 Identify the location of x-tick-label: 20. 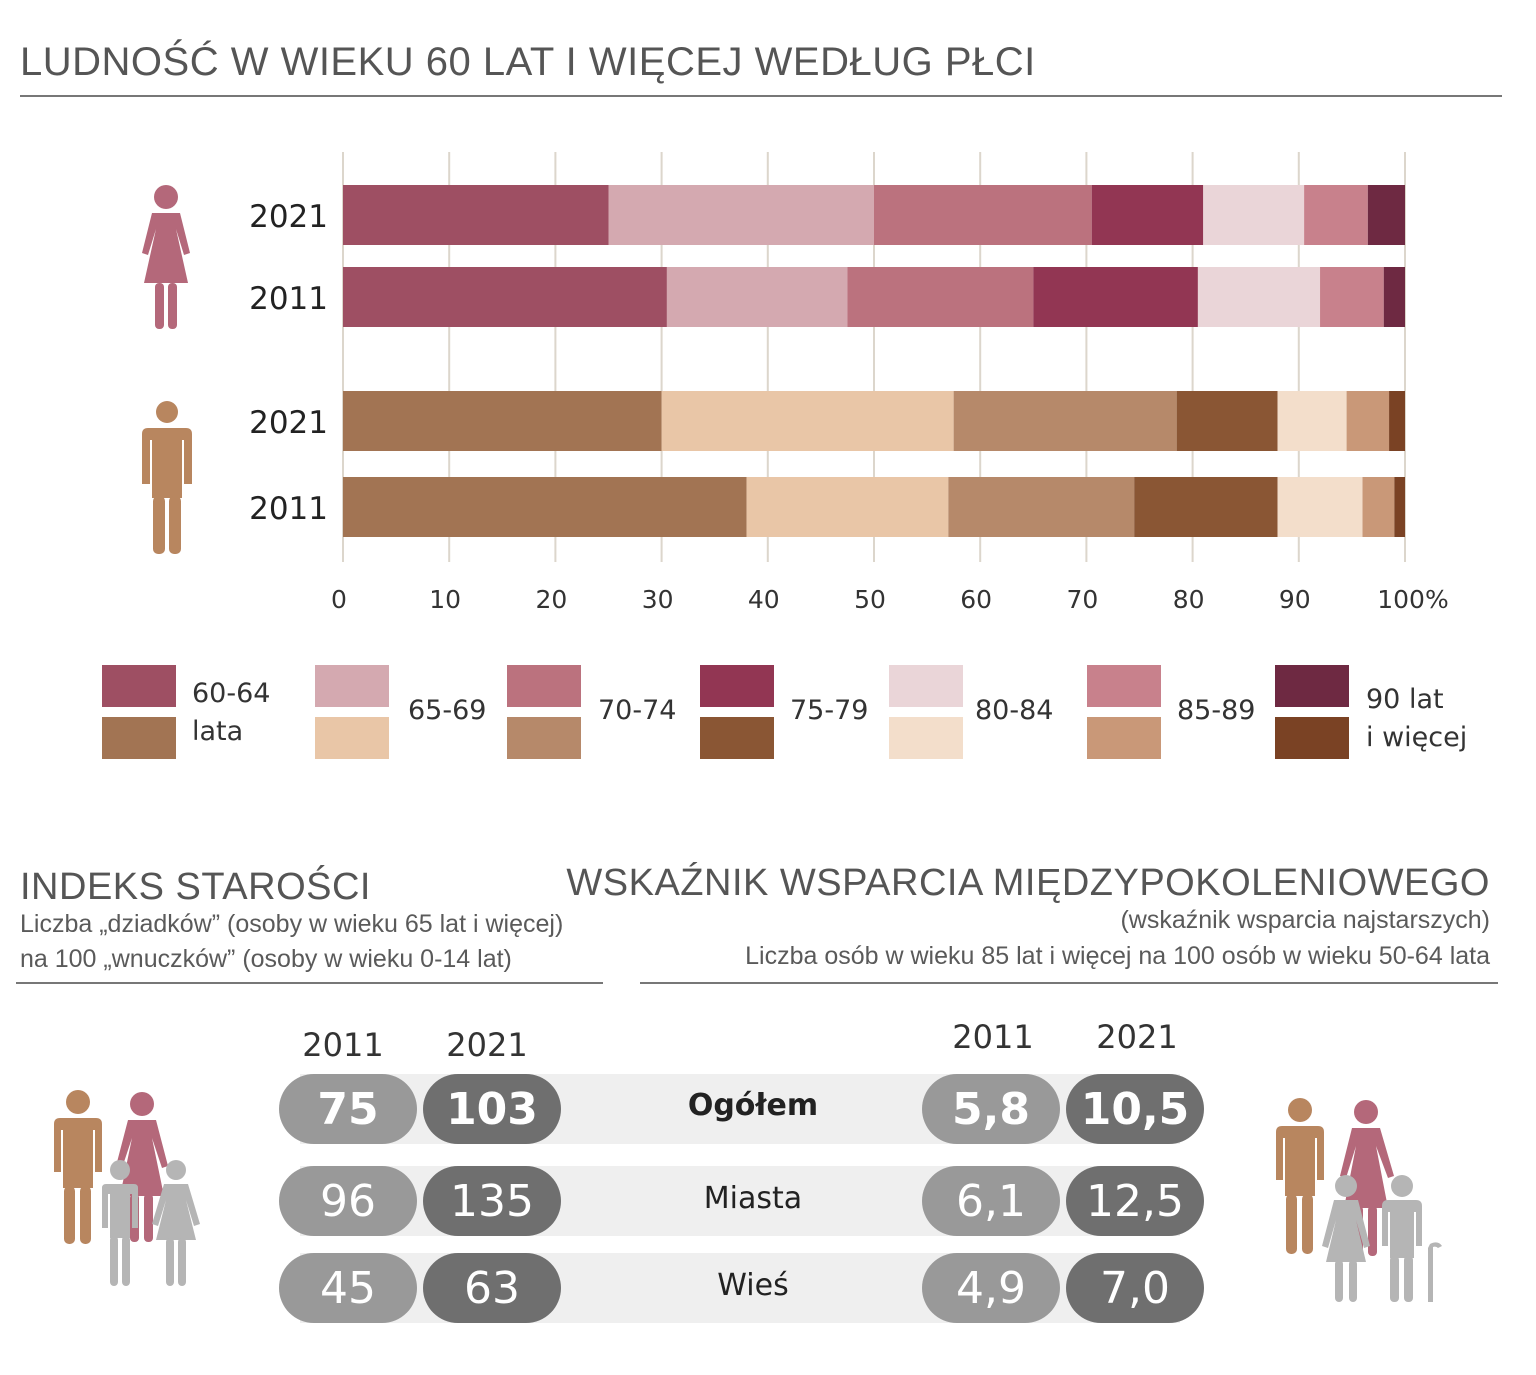
(551, 599).